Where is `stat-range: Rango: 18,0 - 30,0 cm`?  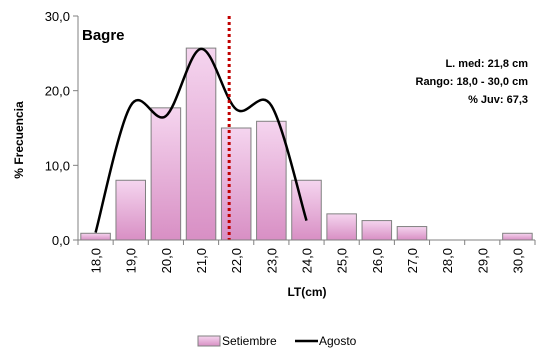 stat-range: Rango: 18,0 - 30,0 cm is located at coordinates (472, 82).